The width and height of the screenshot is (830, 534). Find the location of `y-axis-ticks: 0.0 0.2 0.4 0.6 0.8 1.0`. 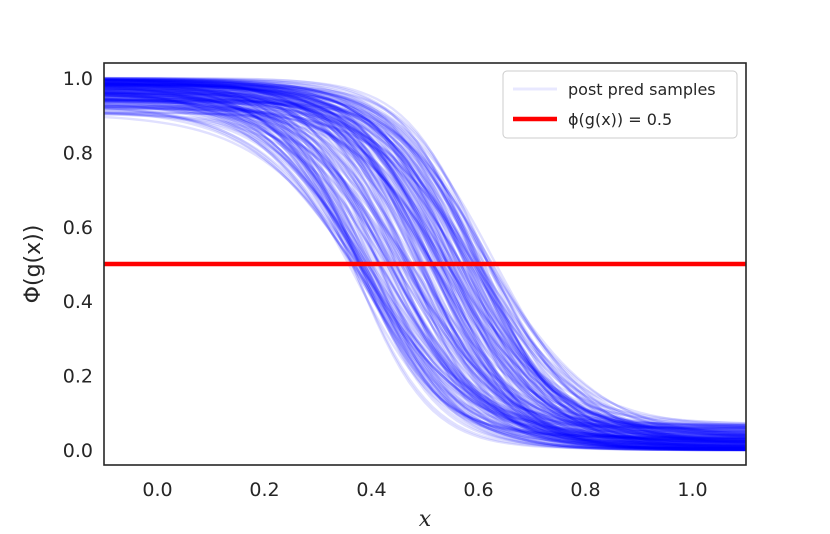

y-axis-ticks: 0.0 0.2 0.4 0.6 0.8 1.0 is located at coordinates (78, 265).